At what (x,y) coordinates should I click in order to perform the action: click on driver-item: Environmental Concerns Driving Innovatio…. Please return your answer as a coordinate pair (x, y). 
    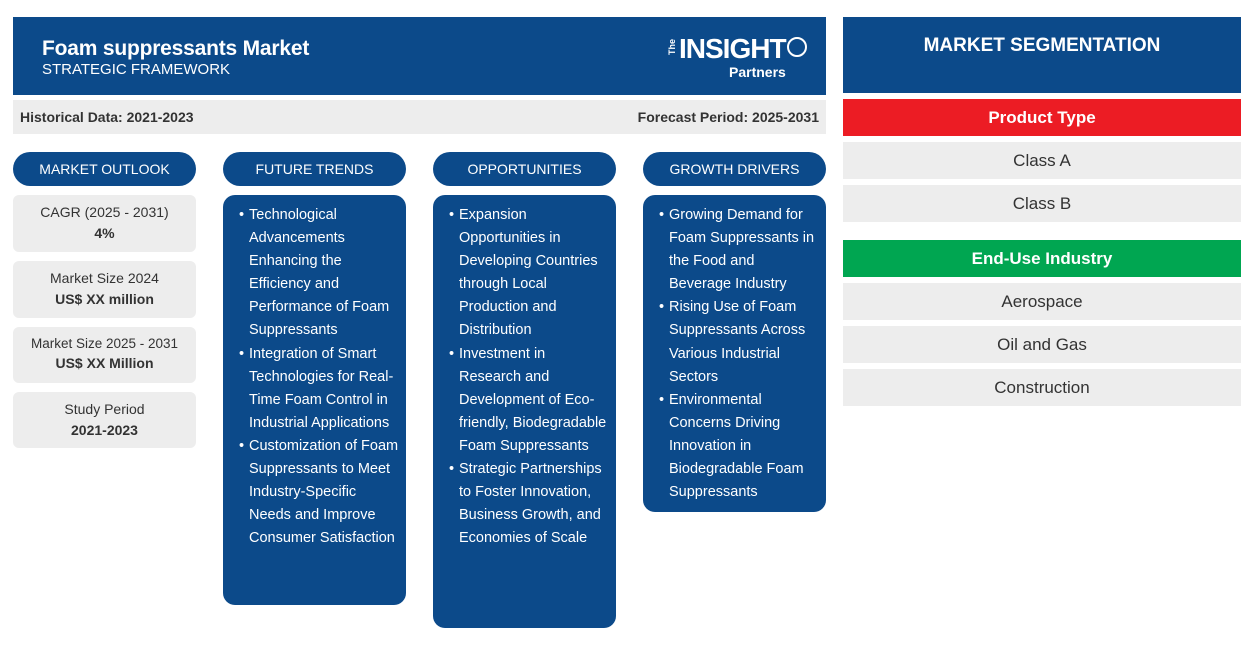
    Looking at the image, I should click on (739, 446).